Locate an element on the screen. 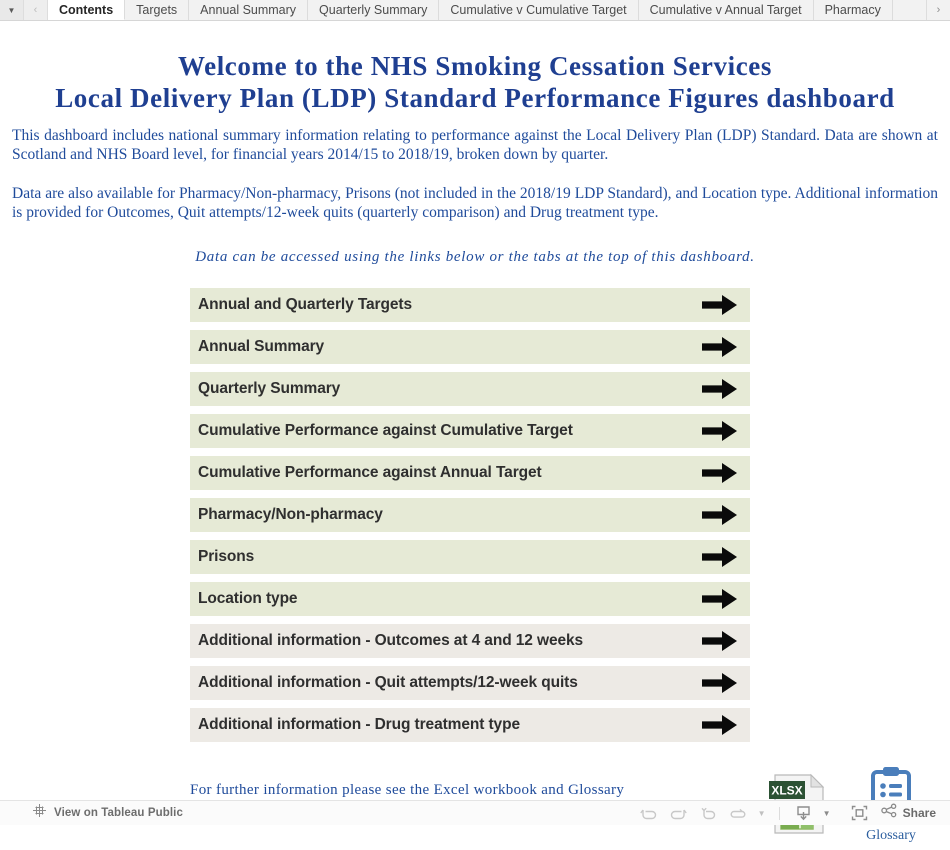 This screenshot has height=850, width=950. view-on-tableau-public-button: View on Tableau Public is located at coordinates (107, 813).